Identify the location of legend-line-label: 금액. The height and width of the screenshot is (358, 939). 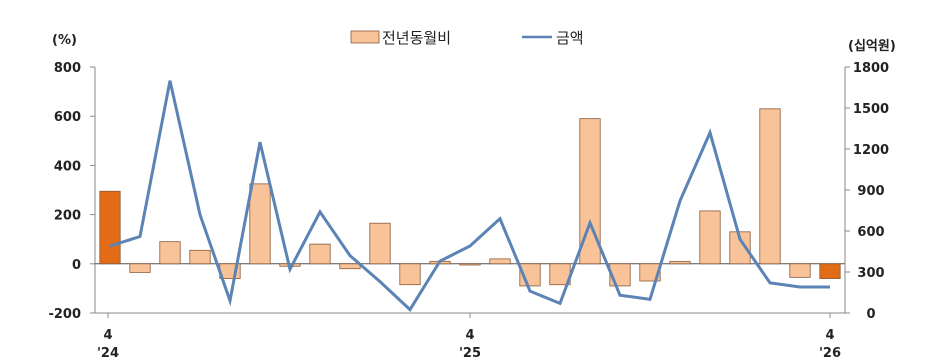
(570, 38).